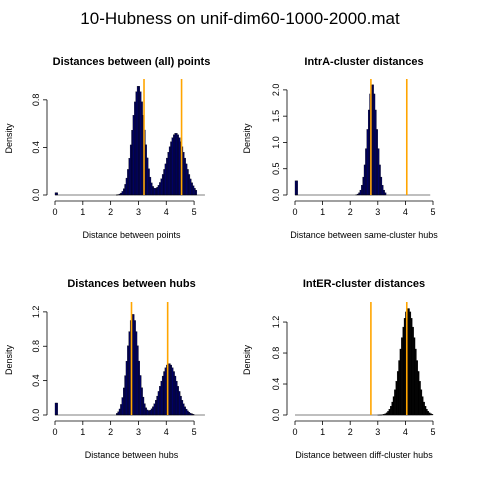  Describe the element at coordinates (82, 212) in the screenshot. I see `x-tick-label: 1` at that location.